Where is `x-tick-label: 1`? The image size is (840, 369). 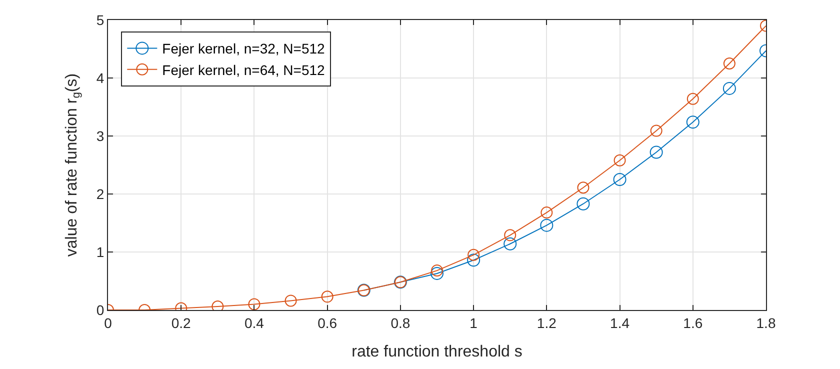
x-tick-label: 1 is located at coordinates (474, 322).